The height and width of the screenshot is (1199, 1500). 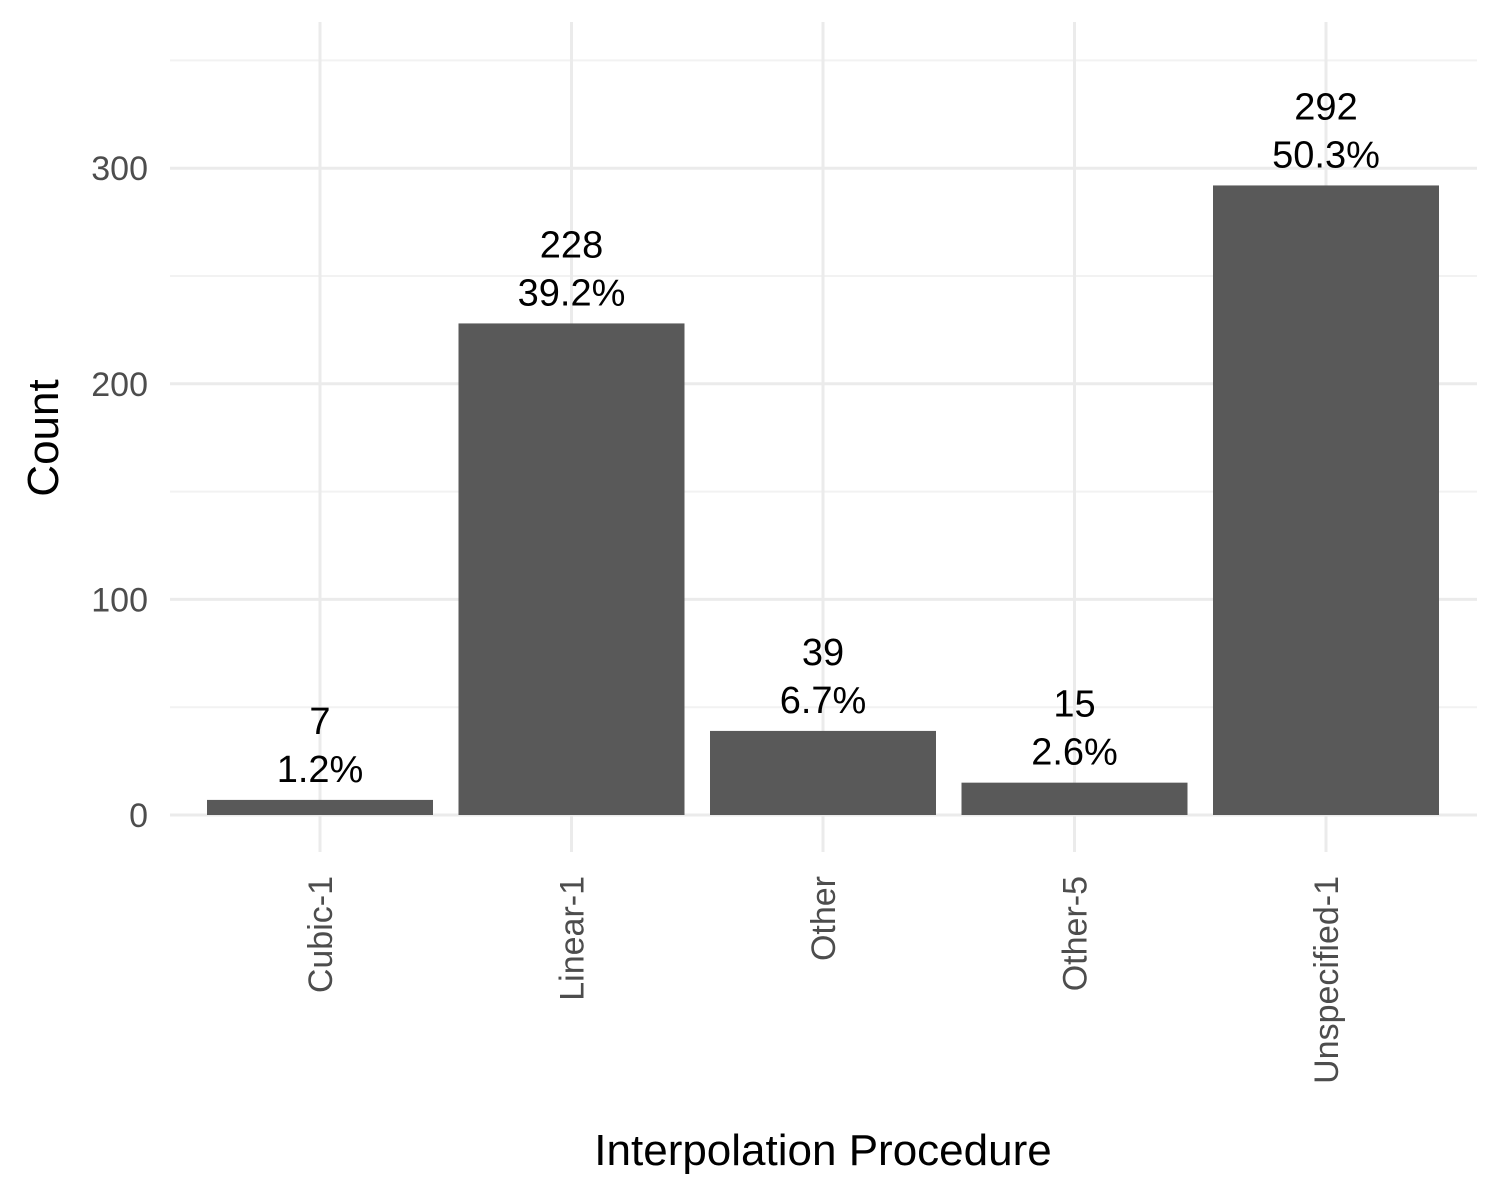 What do you see at coordinates (119, 385) in the screenshot?
I see `y-tick-label: 200` at bounding box center [119, 385].